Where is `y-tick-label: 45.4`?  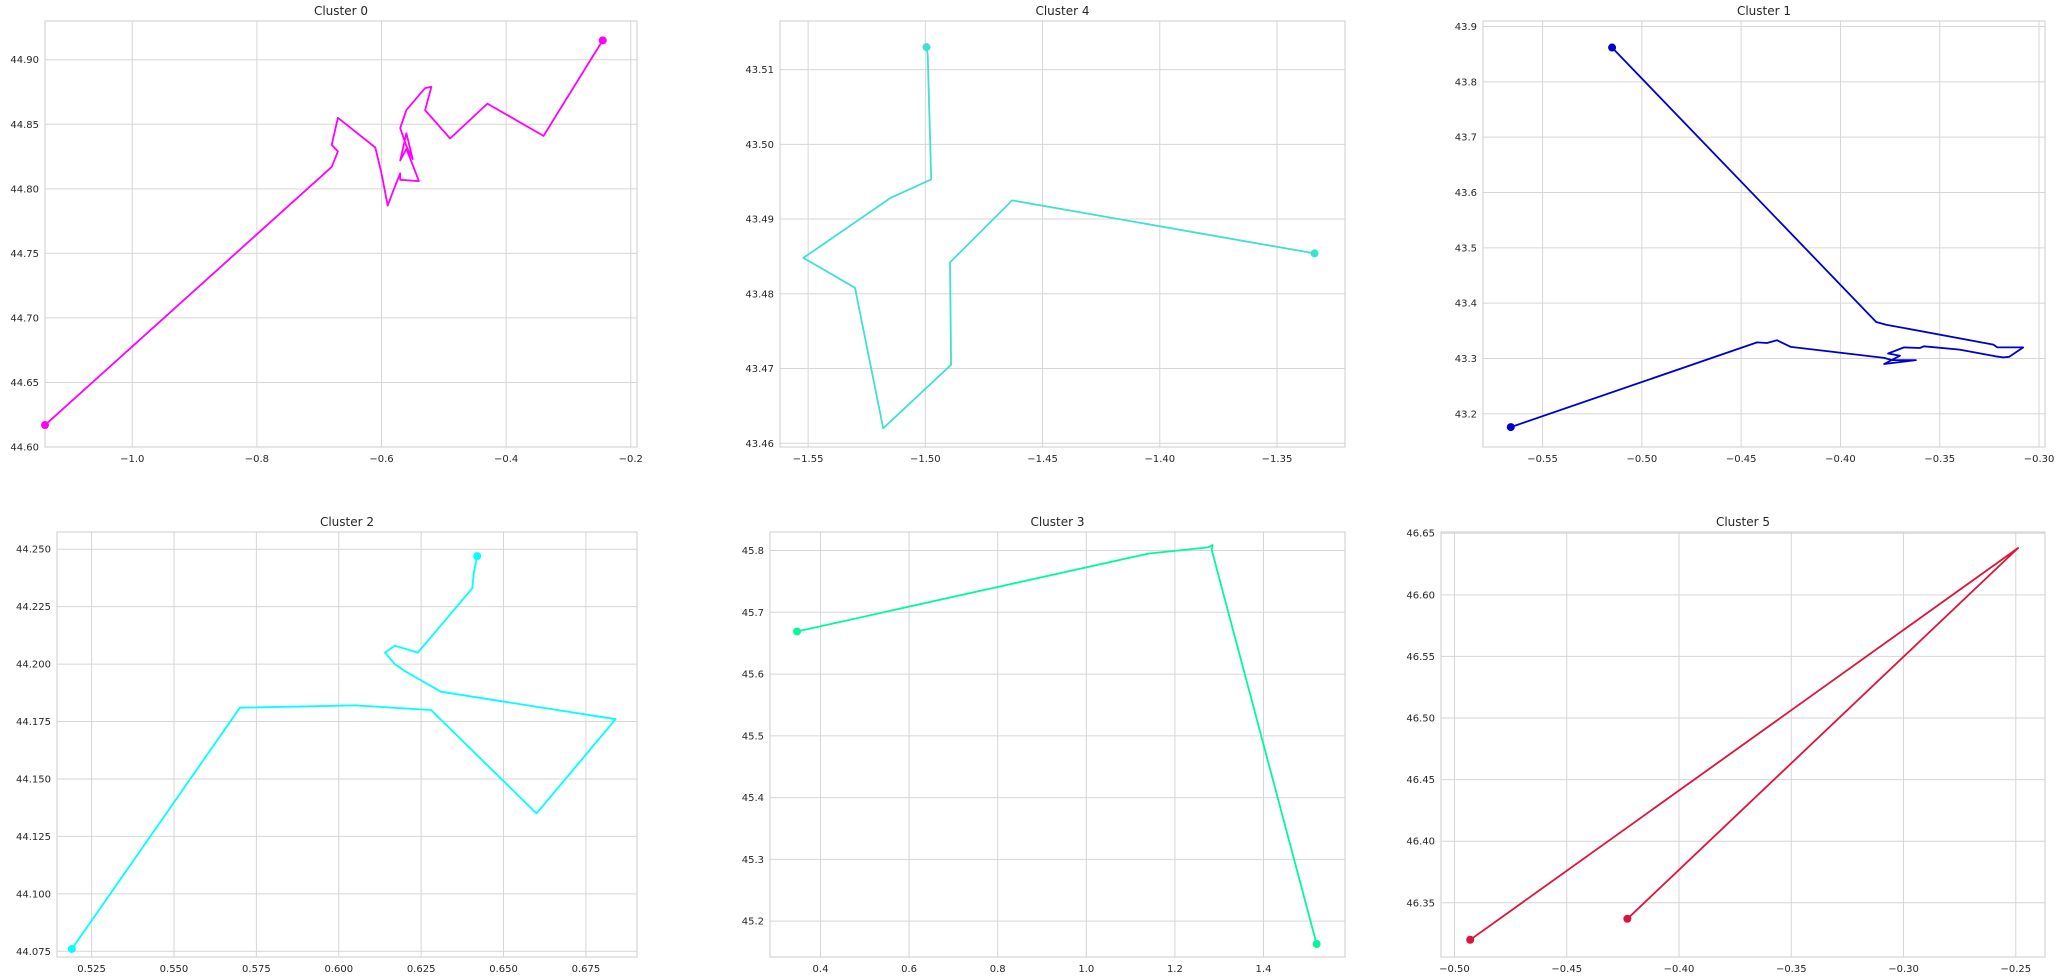 y-tick-label: 45.4 is located at coordinates (753, 798).